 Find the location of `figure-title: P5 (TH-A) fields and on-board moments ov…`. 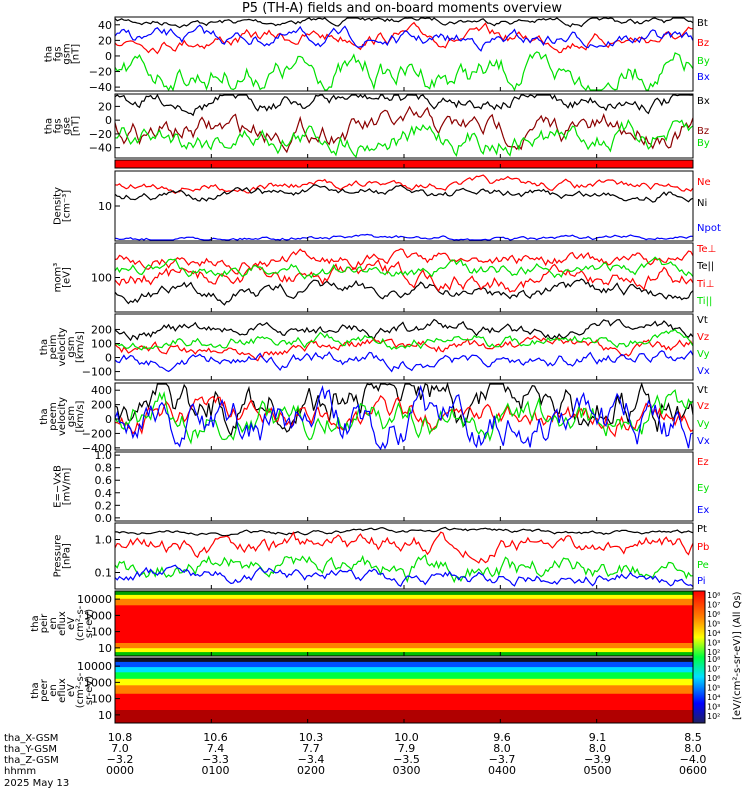

figure-title: P5 (TH-A) fields and on-board moments ov… is located at coordinates (402, 8).